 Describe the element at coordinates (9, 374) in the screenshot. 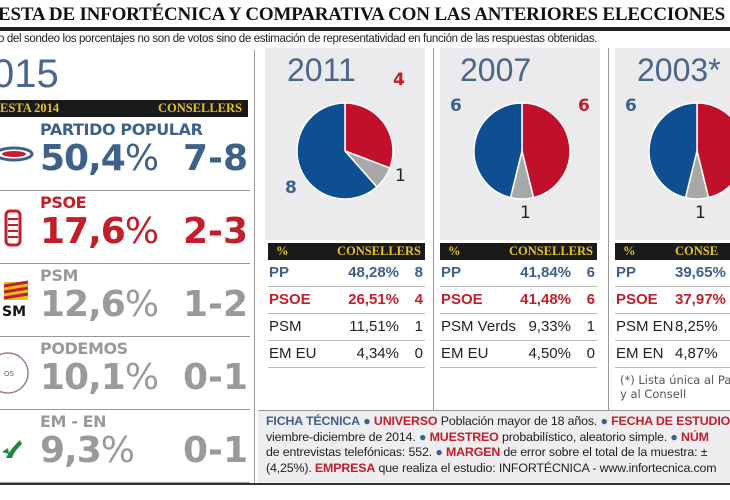

I see `svg-text: OS` at that location.